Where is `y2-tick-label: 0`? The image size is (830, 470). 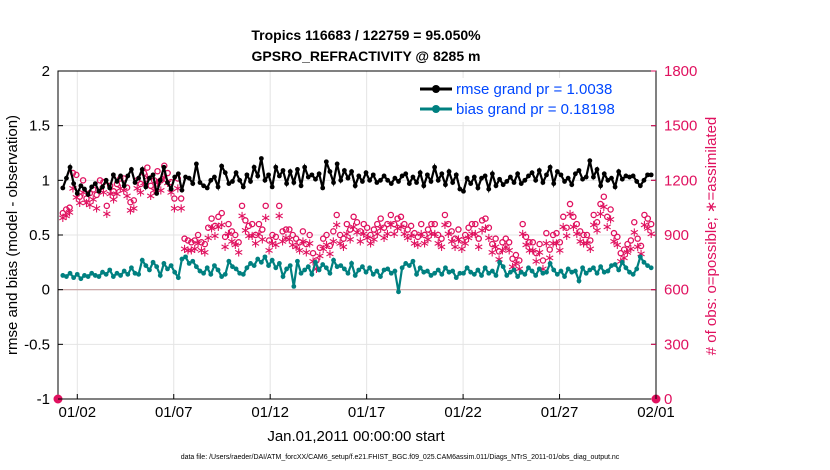
y2-tick-label: 0 is located at coordinates (668, 399).